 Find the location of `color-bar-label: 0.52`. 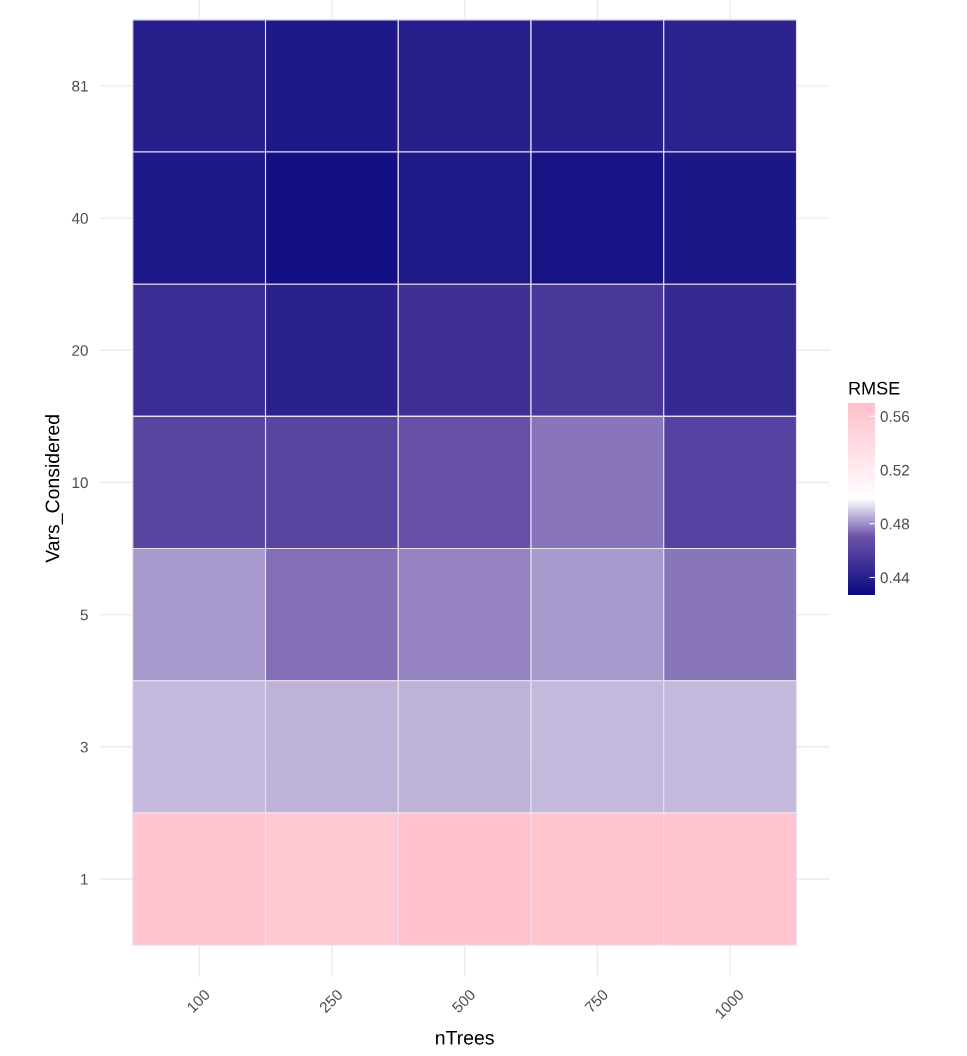

color-bar-label: 0.52 is located at coordinates (894, 470).